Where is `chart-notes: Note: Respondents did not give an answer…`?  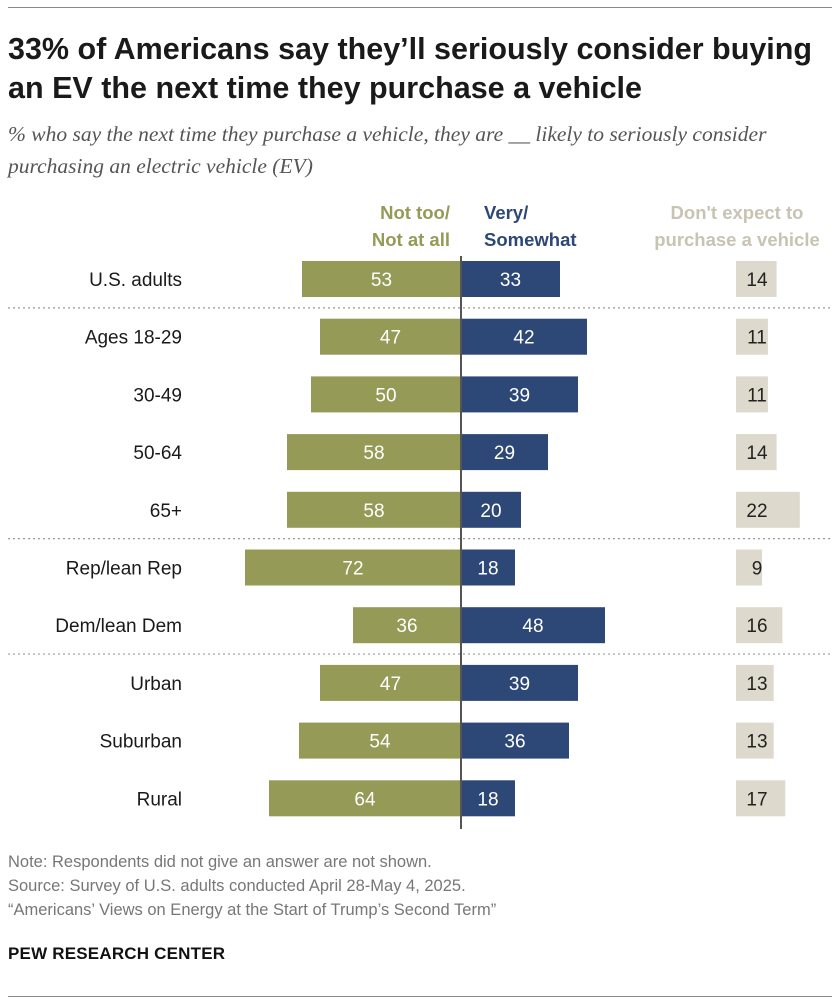
chart-notes: Note: Respondents did not give an answer… is located at coordinates (418, 886).